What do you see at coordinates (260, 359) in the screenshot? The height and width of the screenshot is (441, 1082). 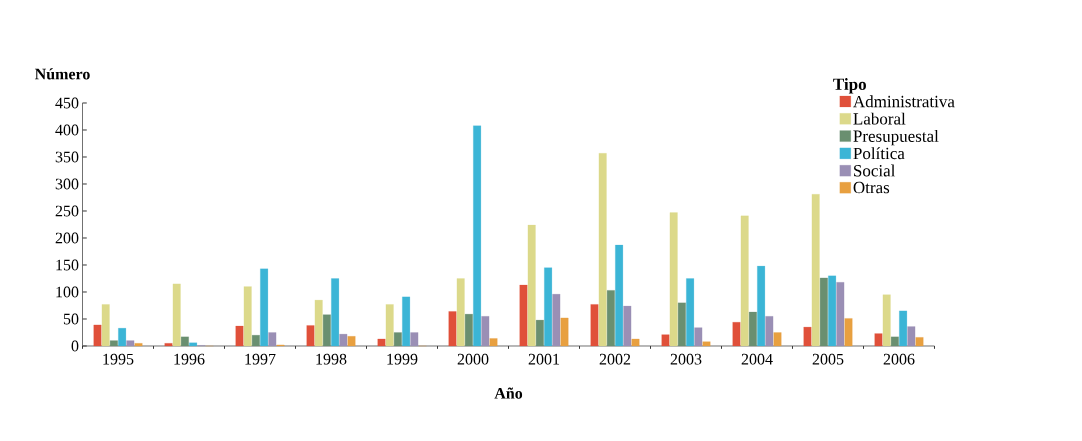 I see `x-tick-label: 1997` at bounding box center [260, 359].